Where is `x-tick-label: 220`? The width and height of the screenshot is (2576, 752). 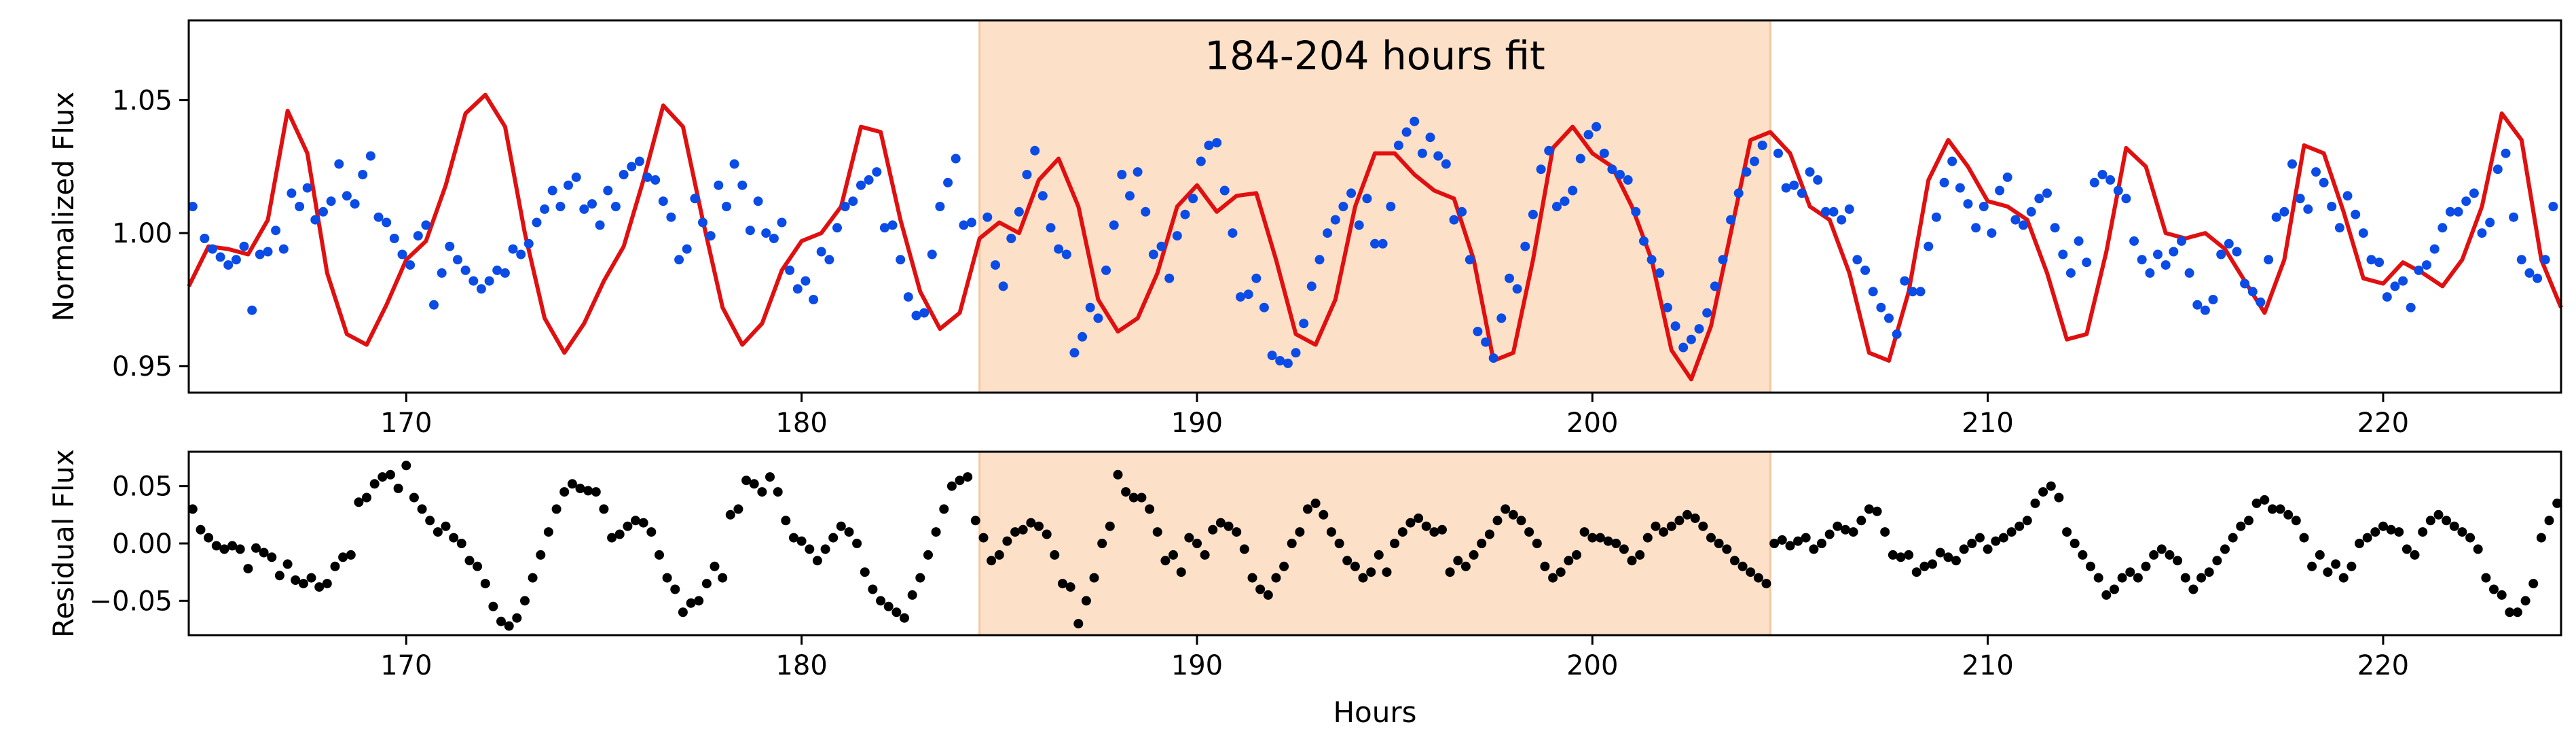
x-tick-label: 220 is located at coordinates (2383, 665).